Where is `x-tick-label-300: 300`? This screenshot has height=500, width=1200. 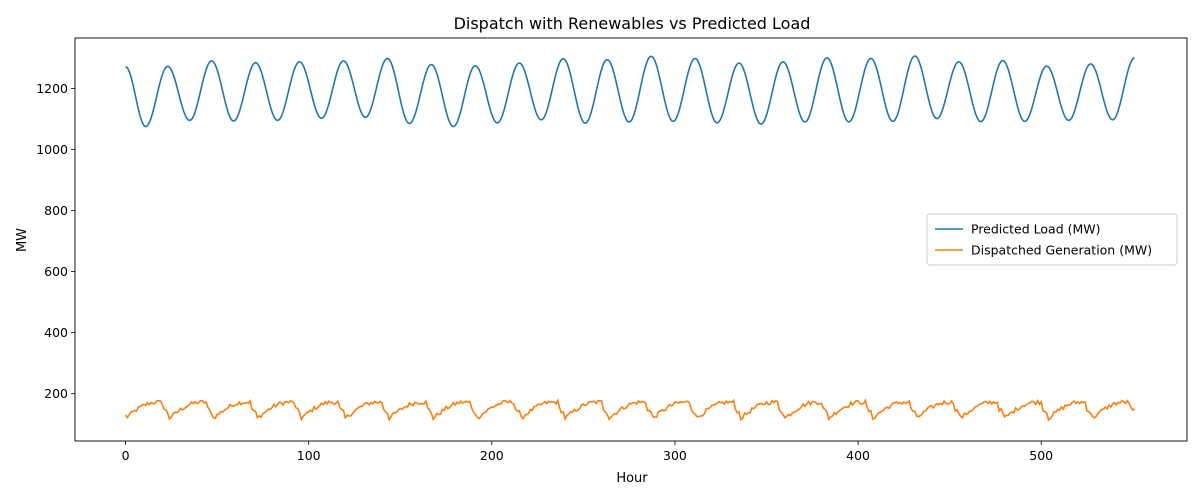 x-tick-label-300: 300 is located at coordinates (675, 455).